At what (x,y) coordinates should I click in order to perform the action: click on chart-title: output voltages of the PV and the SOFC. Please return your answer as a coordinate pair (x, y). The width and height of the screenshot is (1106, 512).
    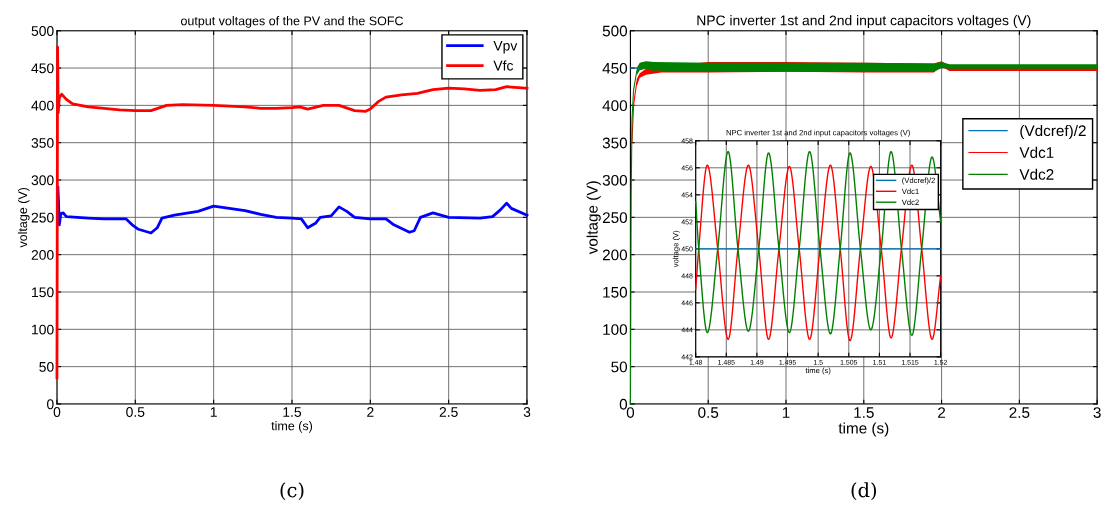
    Looking at the image, I should click on (292, 22).